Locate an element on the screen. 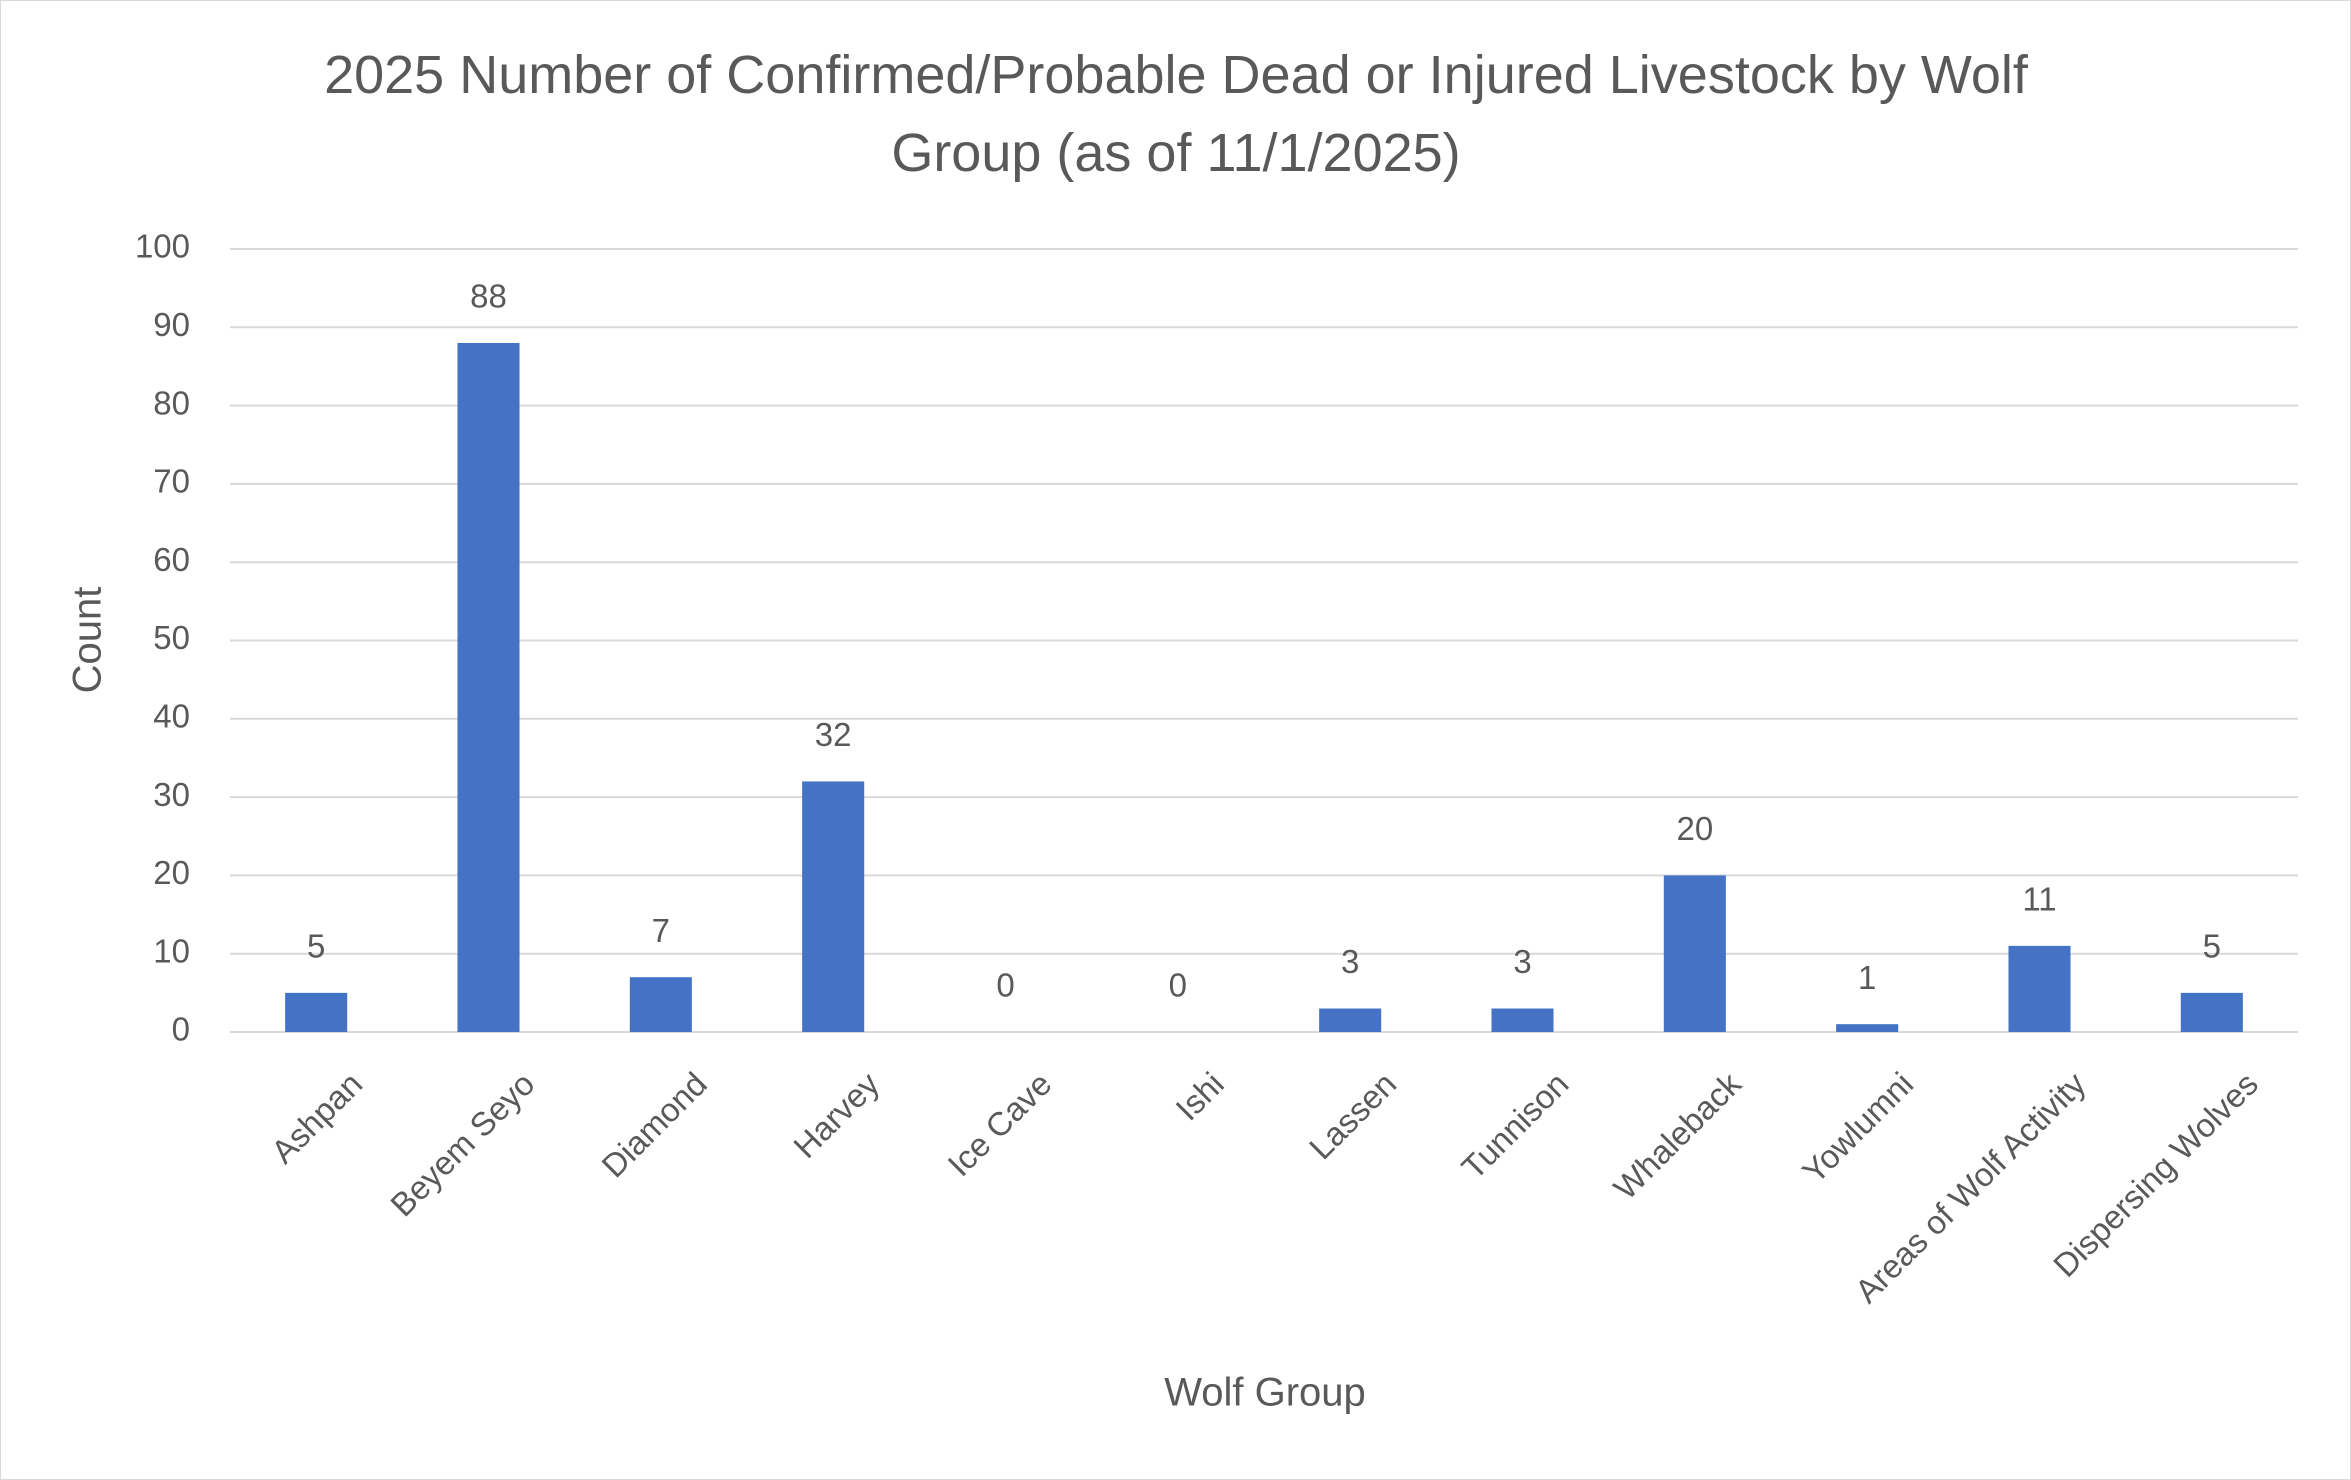  y-axis-title: Count is located at coordinates (88, 640).